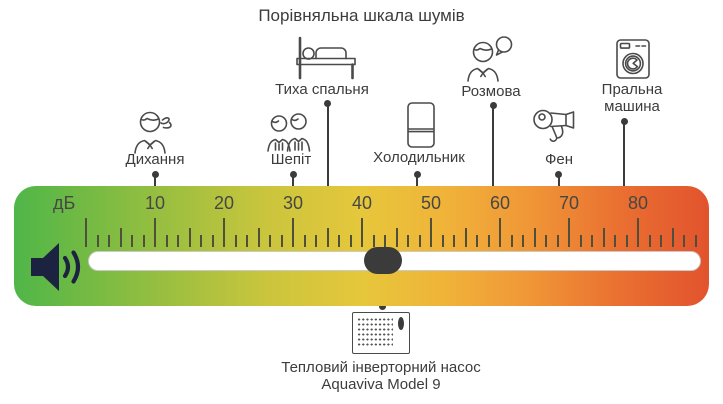 This screenshot has width=723, height=404. Describe the element at coordinates (554, 125) in the screenshot. I see `hair-dryer-icon` at that location.